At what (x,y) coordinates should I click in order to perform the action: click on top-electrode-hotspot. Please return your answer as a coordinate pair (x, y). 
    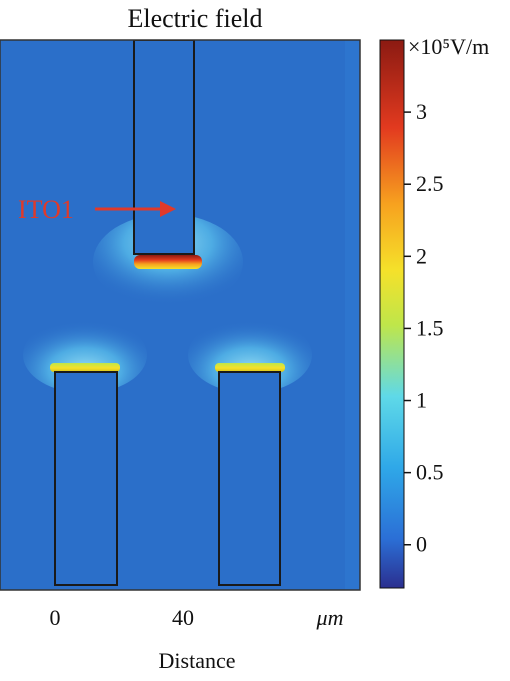
    Looking at the image, I should click on (168, 262).